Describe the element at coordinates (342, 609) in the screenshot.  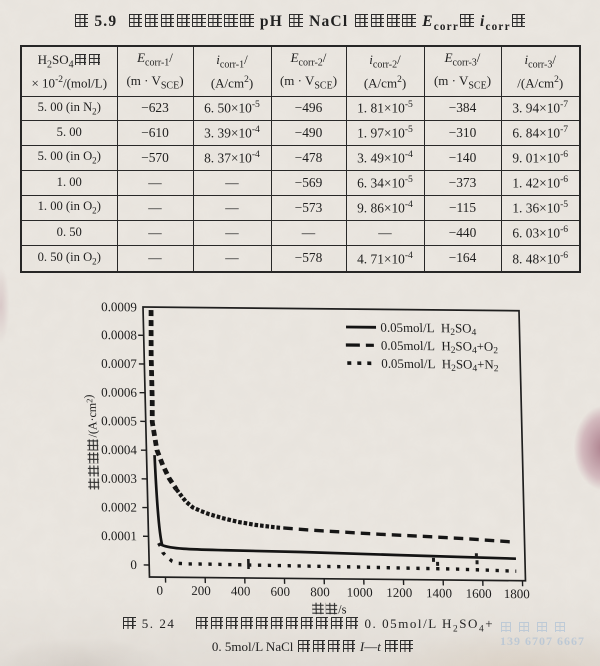
I see `svg-text: /s` at that location.